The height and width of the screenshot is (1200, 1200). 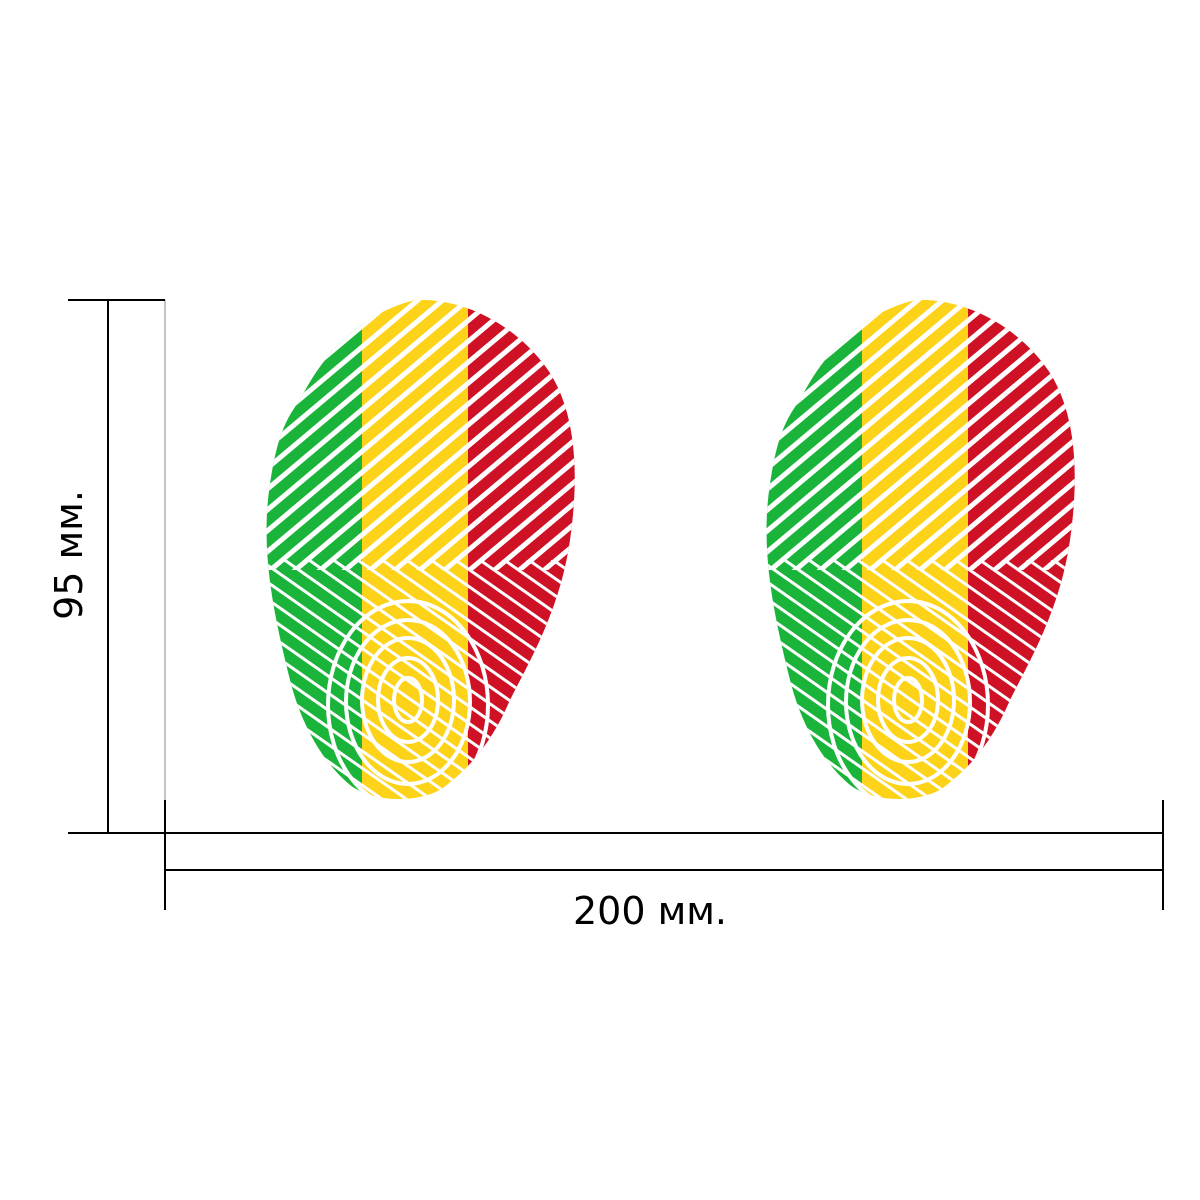 I want to click on height-label: 95 мм., so click(x=69, y=555).